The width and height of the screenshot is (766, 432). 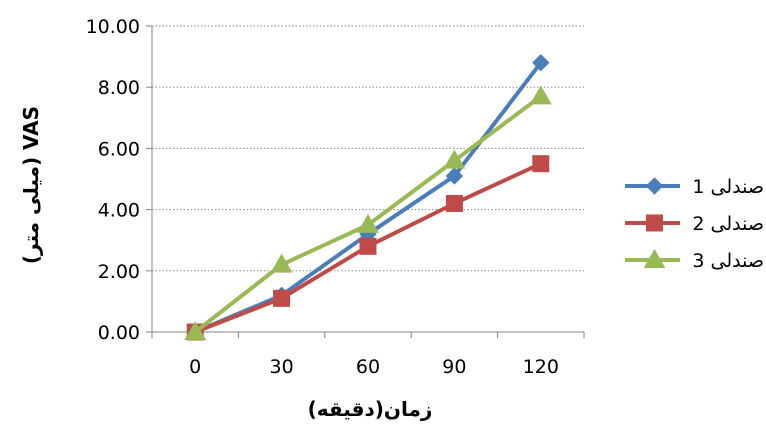 What do you see at coordinates (654, 186) in the screenshot?
I see `legend-marker-diamond` at bounding box center [654, 186].